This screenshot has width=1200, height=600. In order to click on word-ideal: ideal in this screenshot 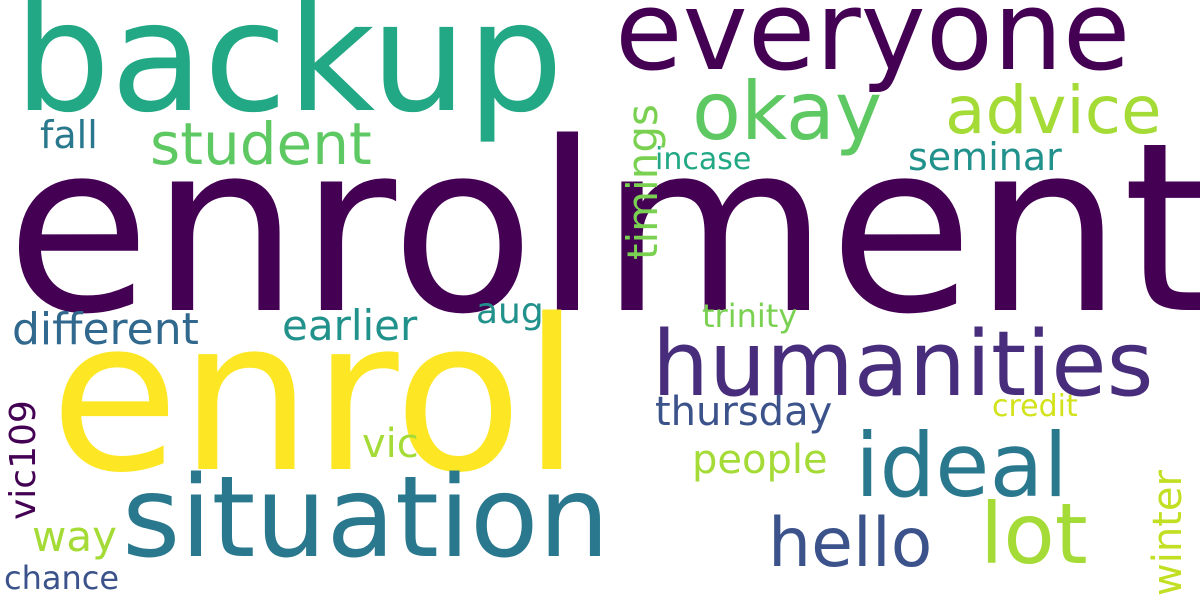, I will do `click(961, 465)`.